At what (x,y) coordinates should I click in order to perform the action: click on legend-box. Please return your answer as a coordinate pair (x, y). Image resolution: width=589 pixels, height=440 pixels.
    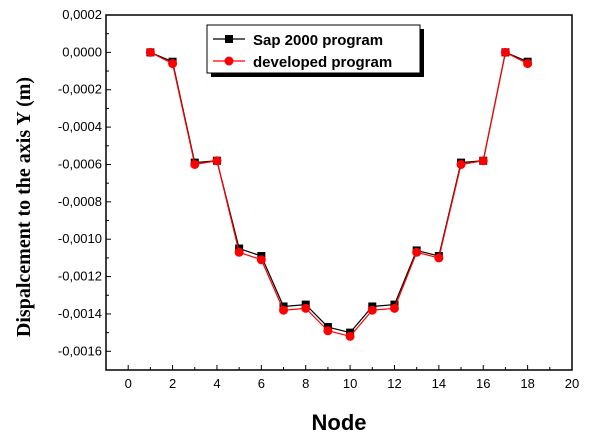
    Looking at the image, I should click on (313, 49).